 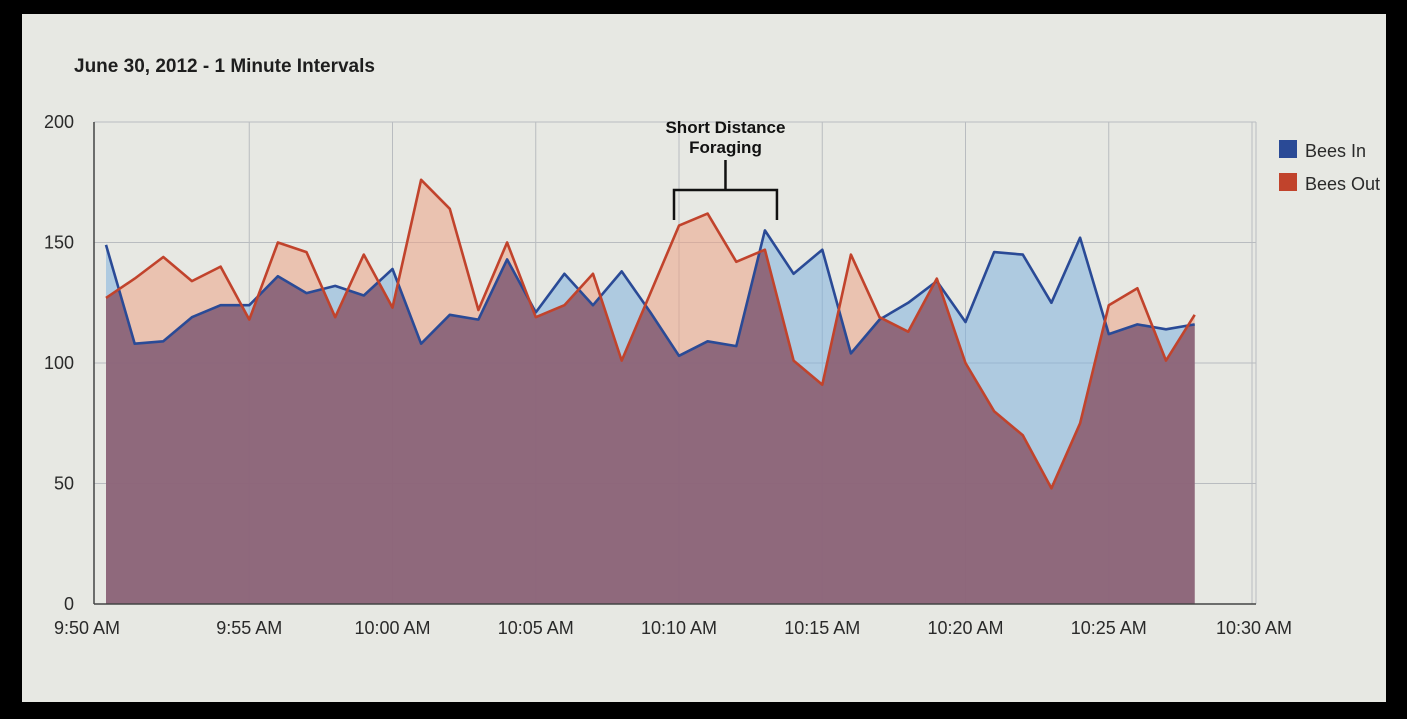 I want to click on y-axis-ticks: 0 50 100 150 200, so click(x=59, y=363).